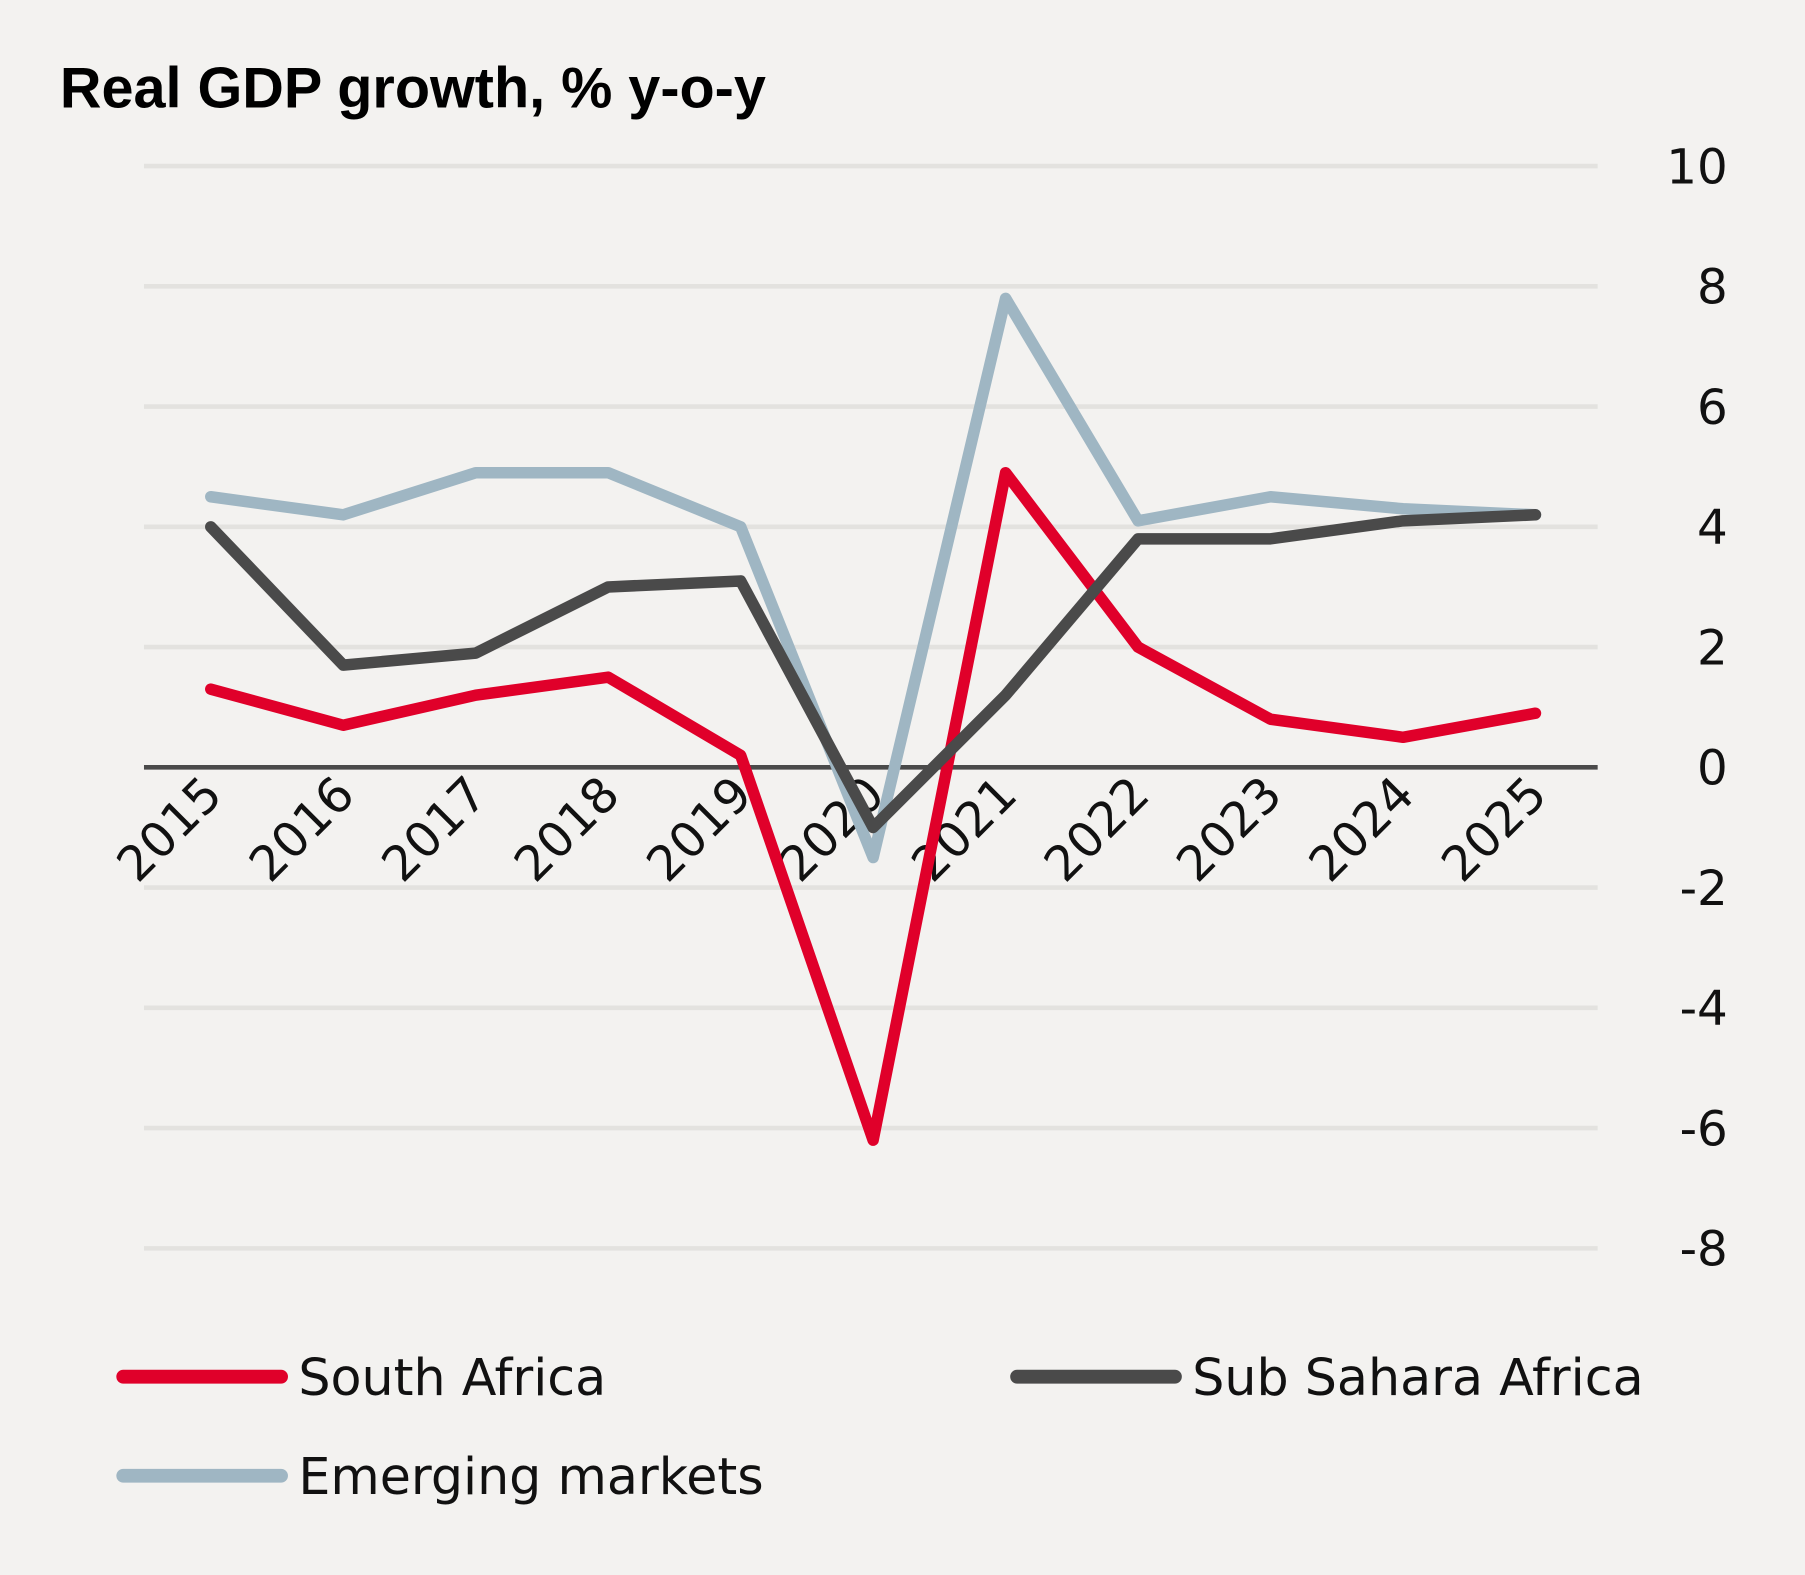 The image size is (1805, 1575). Describe the element at coordinates (1704, 1250) in the screenshot. I see `y-tick-label: -8` at that location.